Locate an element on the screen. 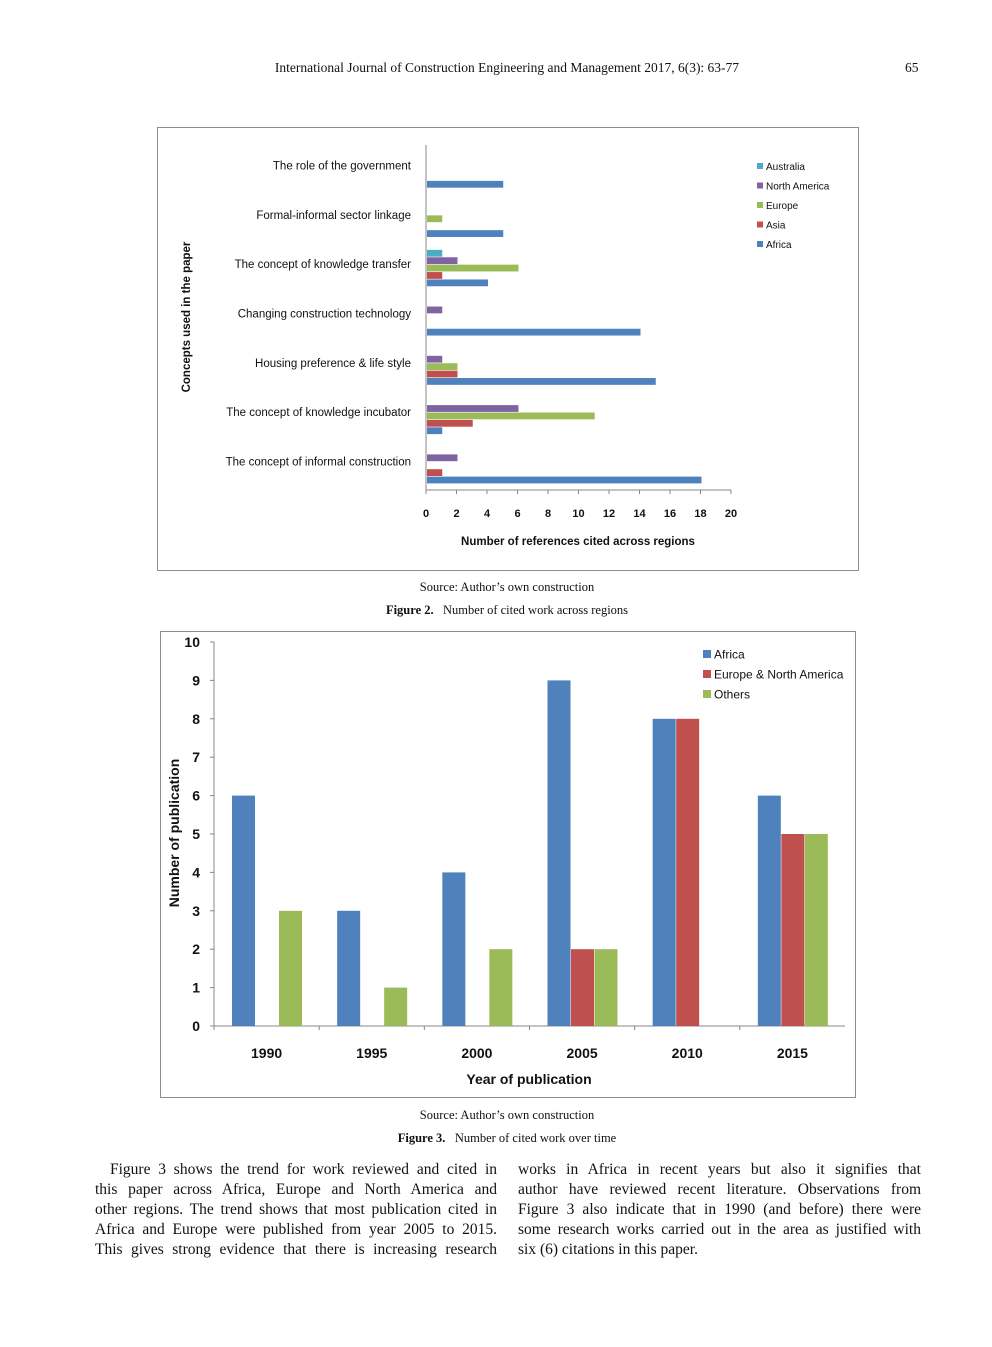 This screenshot has height=1347, width=992. x-tick-label: 2005 is located at coordinates (582, 1053).